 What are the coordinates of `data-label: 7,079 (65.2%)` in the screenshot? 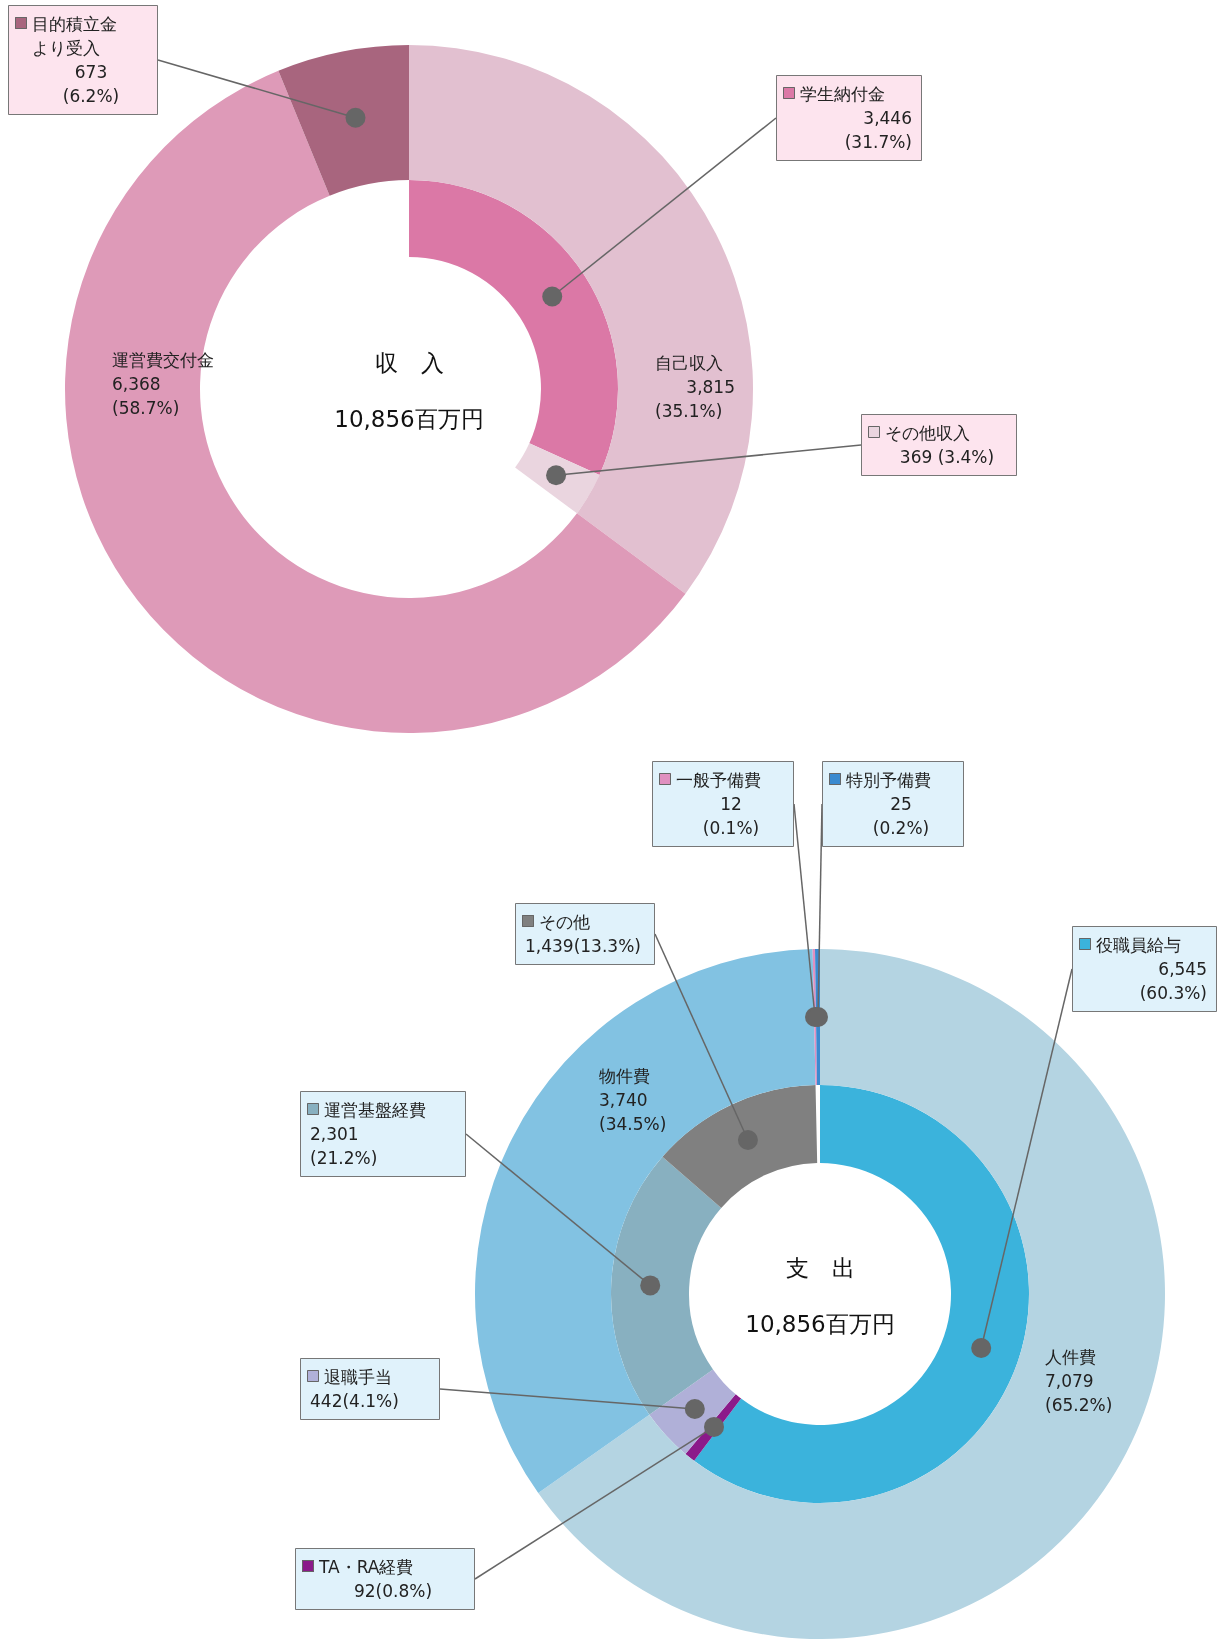 It's located at (1079, 1393).